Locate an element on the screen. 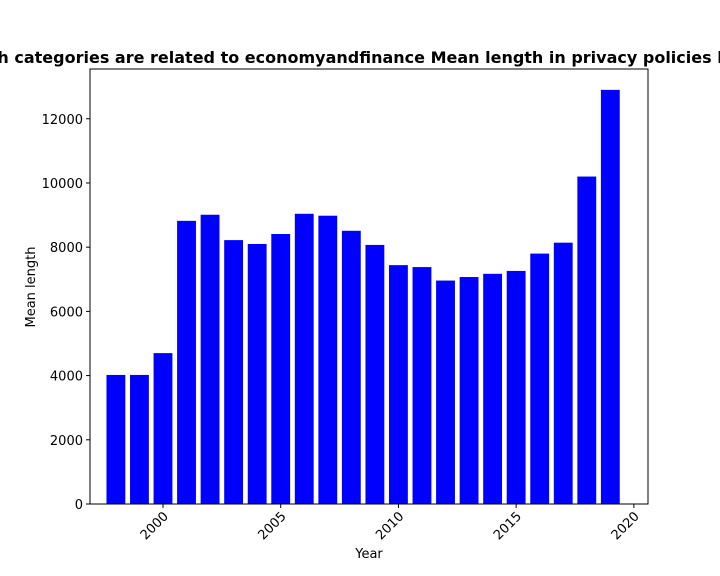  bar-2004 is located at coordinates (257, 373).